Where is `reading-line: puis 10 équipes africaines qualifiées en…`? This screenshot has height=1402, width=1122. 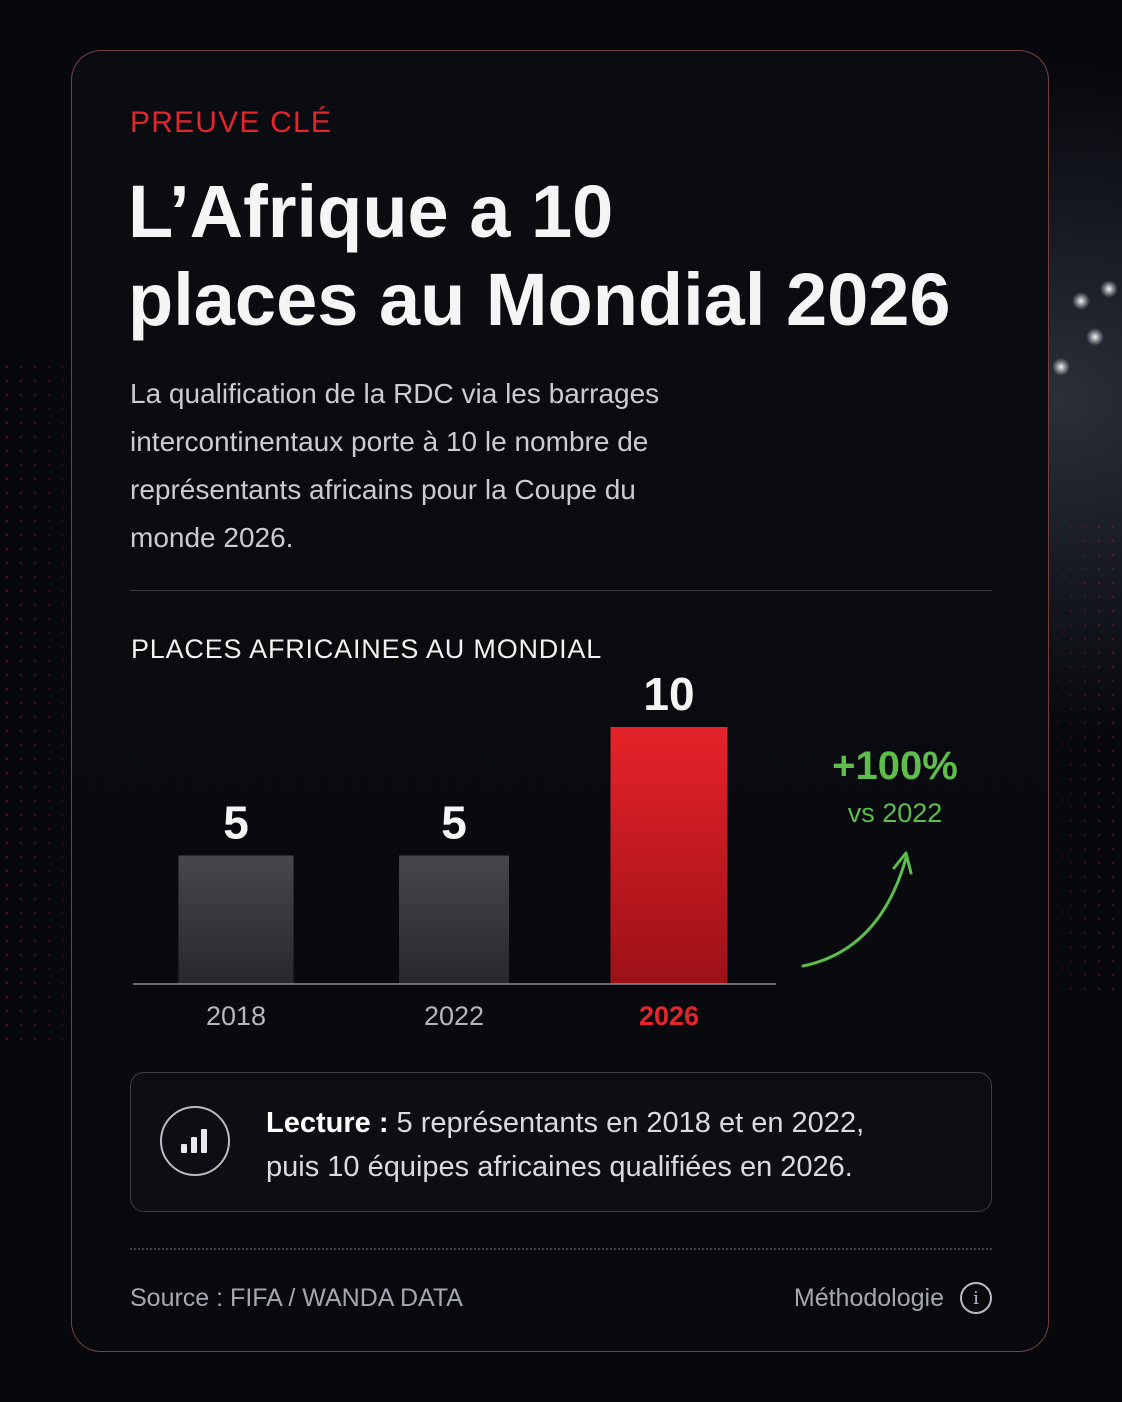 reading-line: puis 10 équipes africaines qualifiées en… is located at coordinates (559, 1167).